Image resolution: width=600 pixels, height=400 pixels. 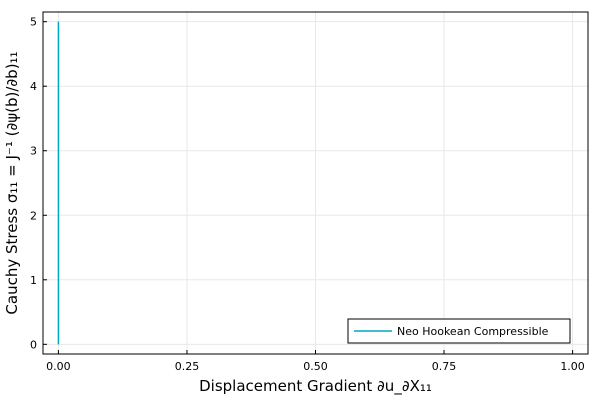 I want to click on y-tick-label: 3, so click(x=33, y=151).